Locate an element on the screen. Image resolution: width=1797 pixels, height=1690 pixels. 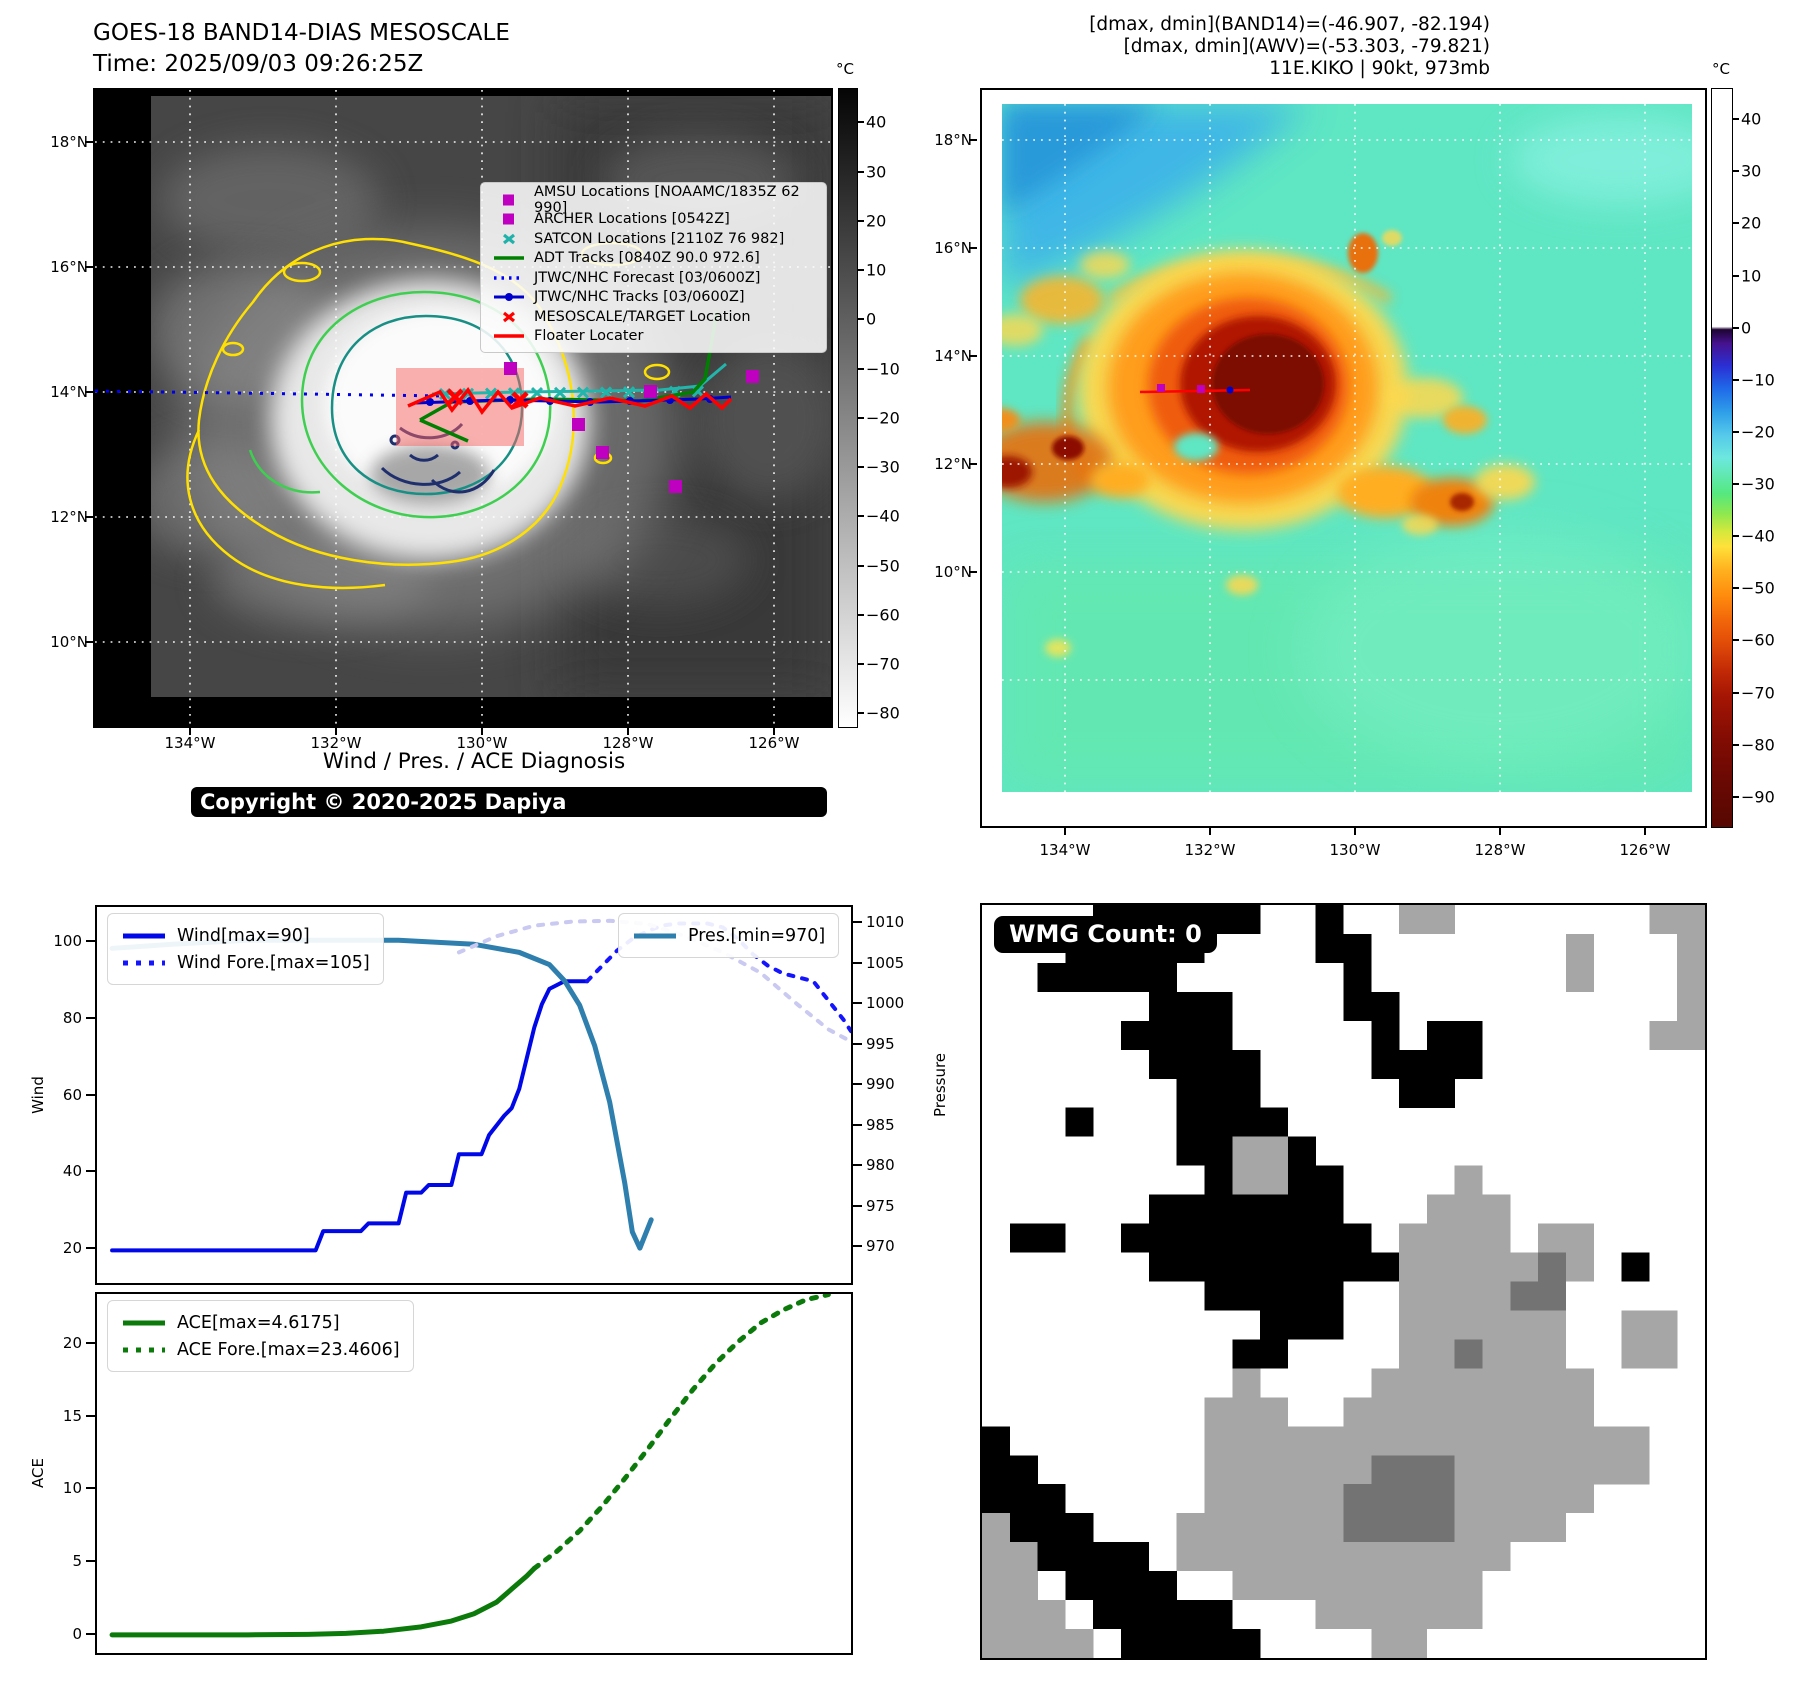
wind-tick-label: 20 is located at coordinates (72, 1248).